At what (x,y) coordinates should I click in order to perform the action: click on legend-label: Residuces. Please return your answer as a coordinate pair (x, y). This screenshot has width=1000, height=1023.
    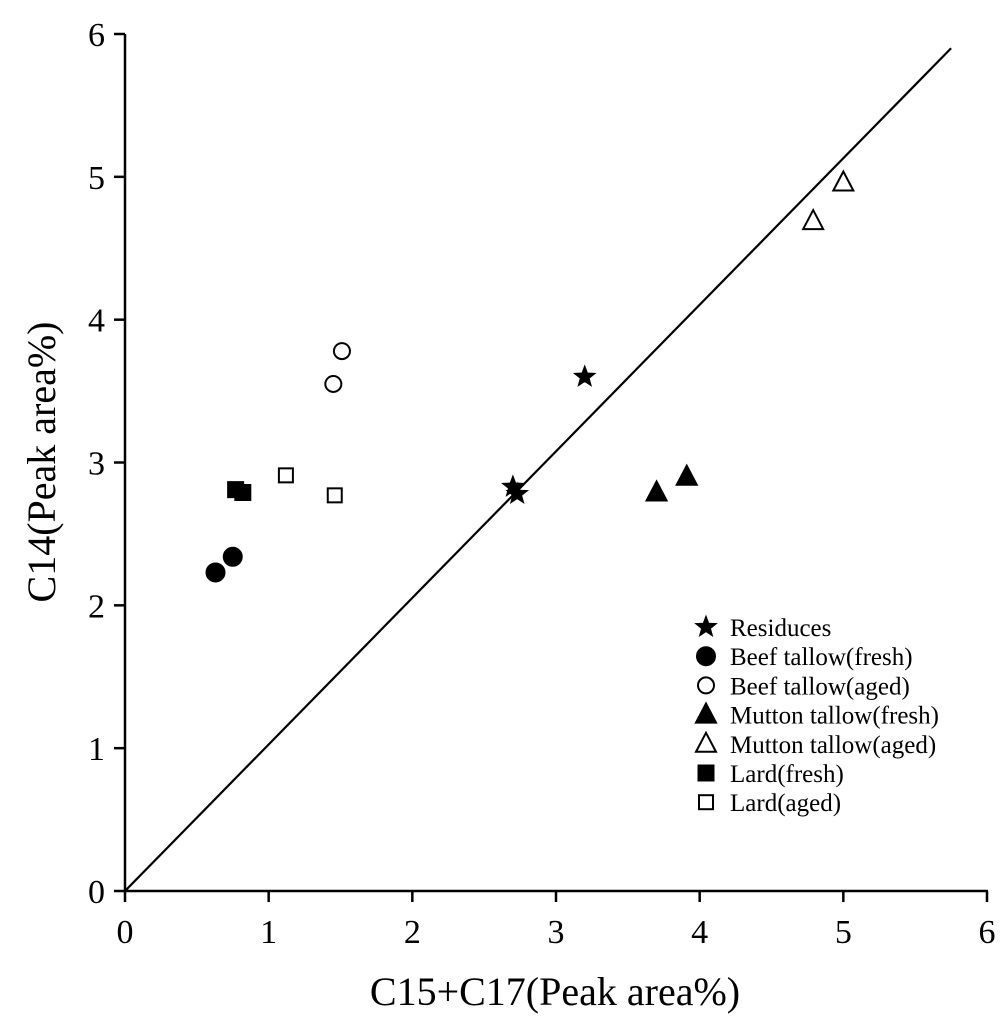
    Looking at the image, I should click on (780, 628).